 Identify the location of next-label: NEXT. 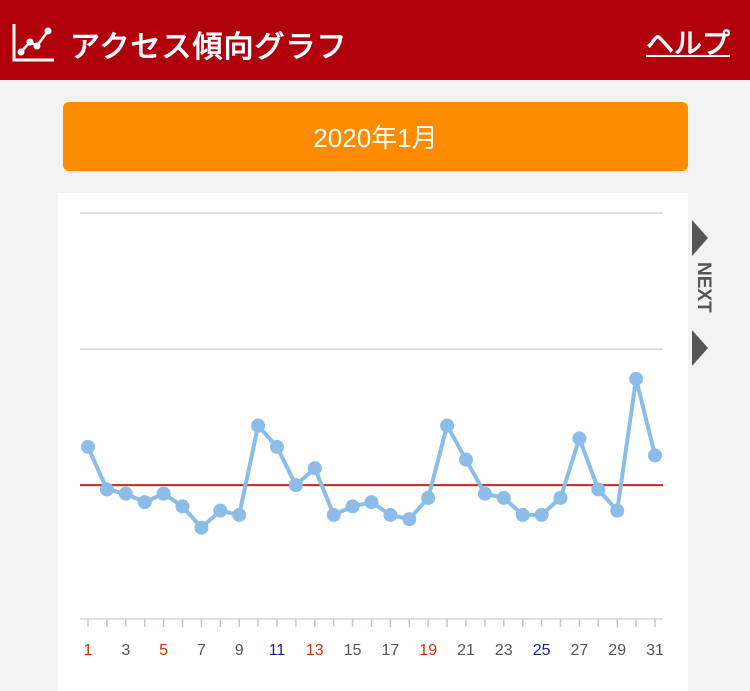
(703, 287).